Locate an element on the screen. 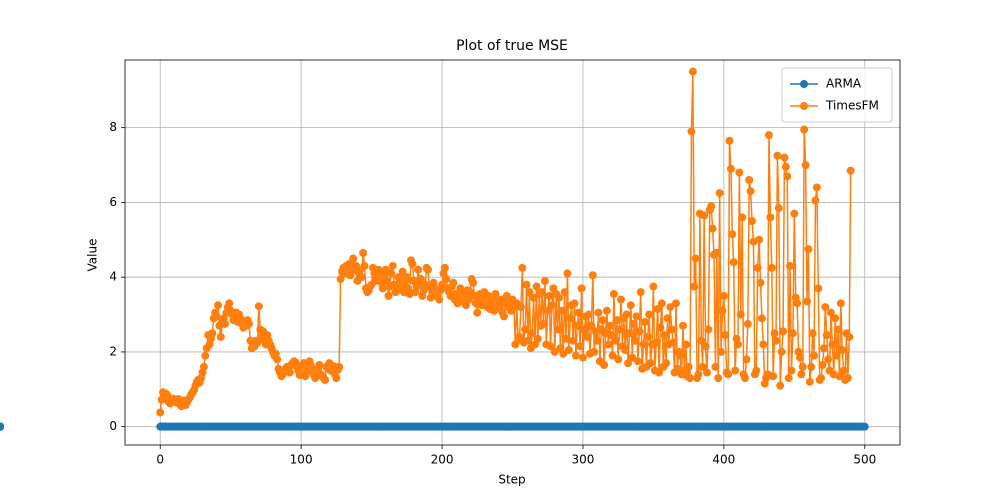 This screenshot has width=1000, height=500. x-axis-label: Step is located at coordinates (511, 480).